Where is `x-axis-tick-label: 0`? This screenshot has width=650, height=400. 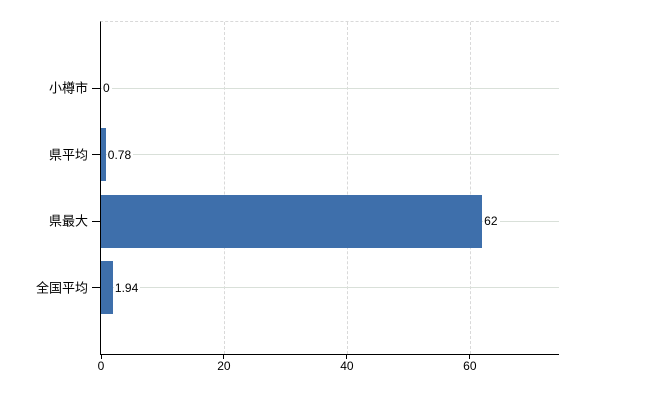 x-axis-tick-label: 0 is located at coordinates (101, 366).